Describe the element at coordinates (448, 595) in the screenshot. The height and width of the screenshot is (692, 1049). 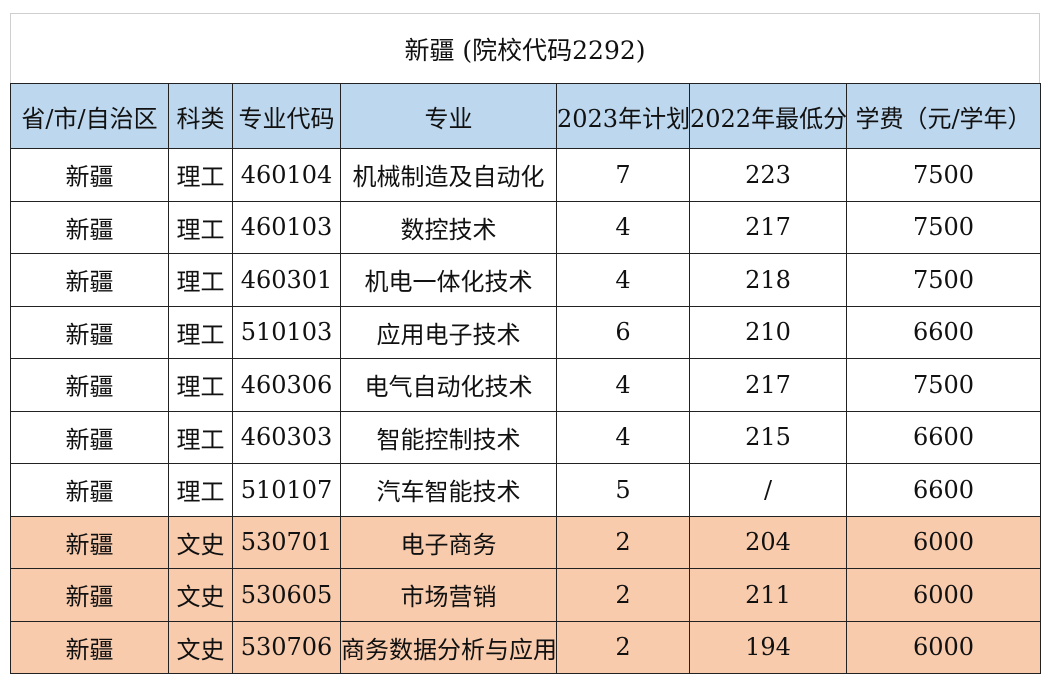
I see `cell-major: 市场营销` at that location.